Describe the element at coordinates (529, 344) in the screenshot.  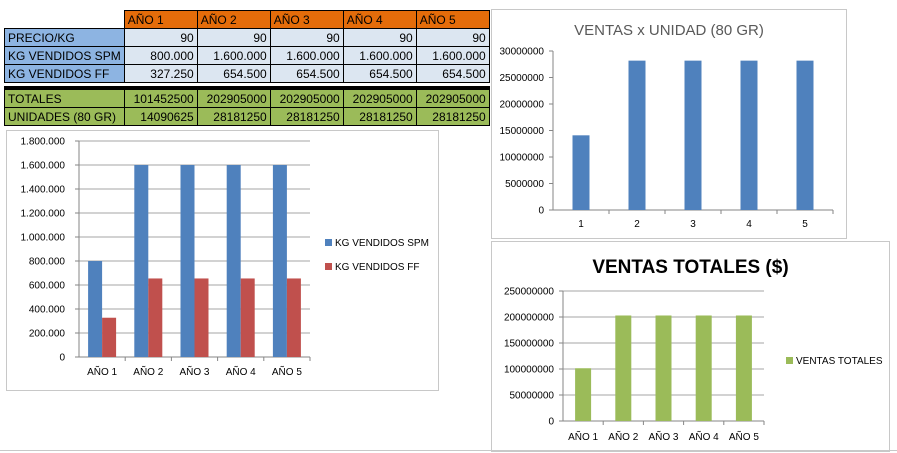
I see `y-tick-label: 150000000` at that location.